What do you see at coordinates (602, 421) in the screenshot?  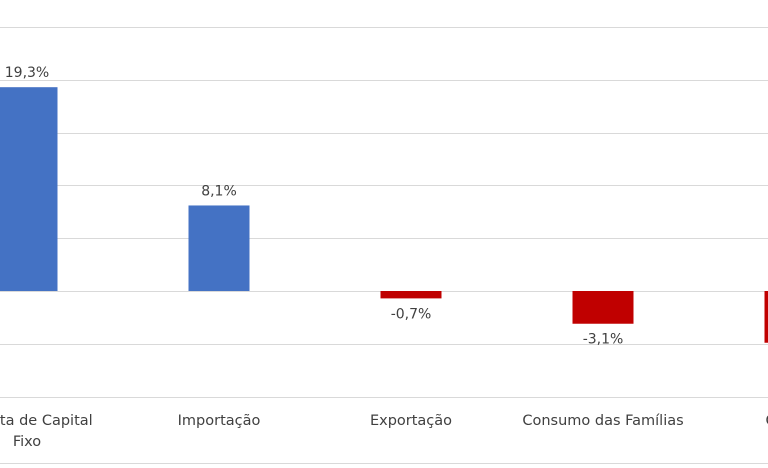 I see `category-label: Consumo das Famílias` at bounding box center [602, 421].